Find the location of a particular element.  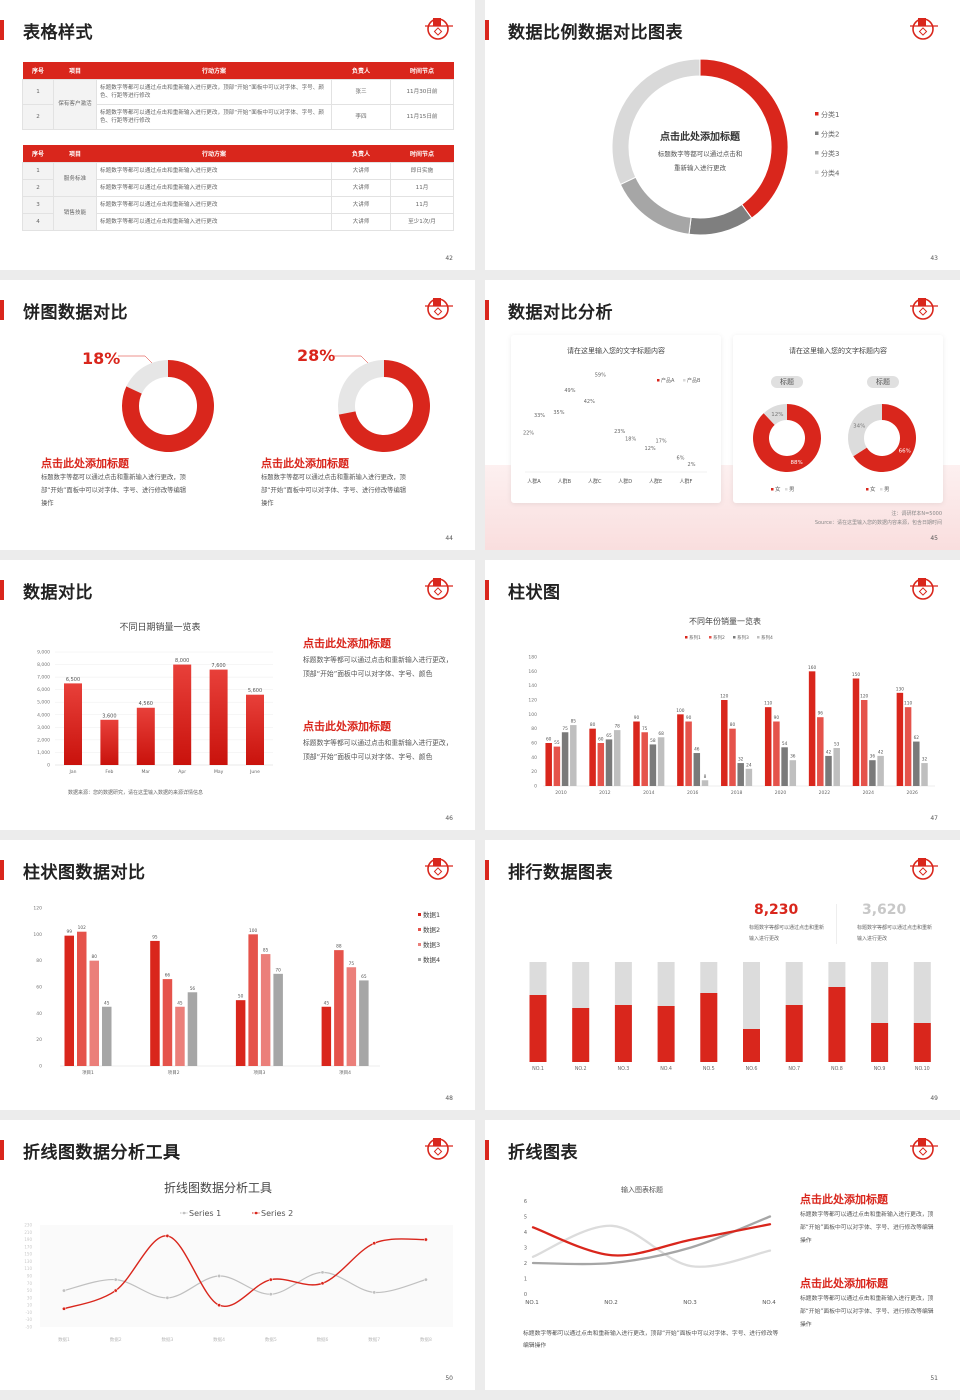

legend-label: 分类1 is located at coordinates (830, 114).